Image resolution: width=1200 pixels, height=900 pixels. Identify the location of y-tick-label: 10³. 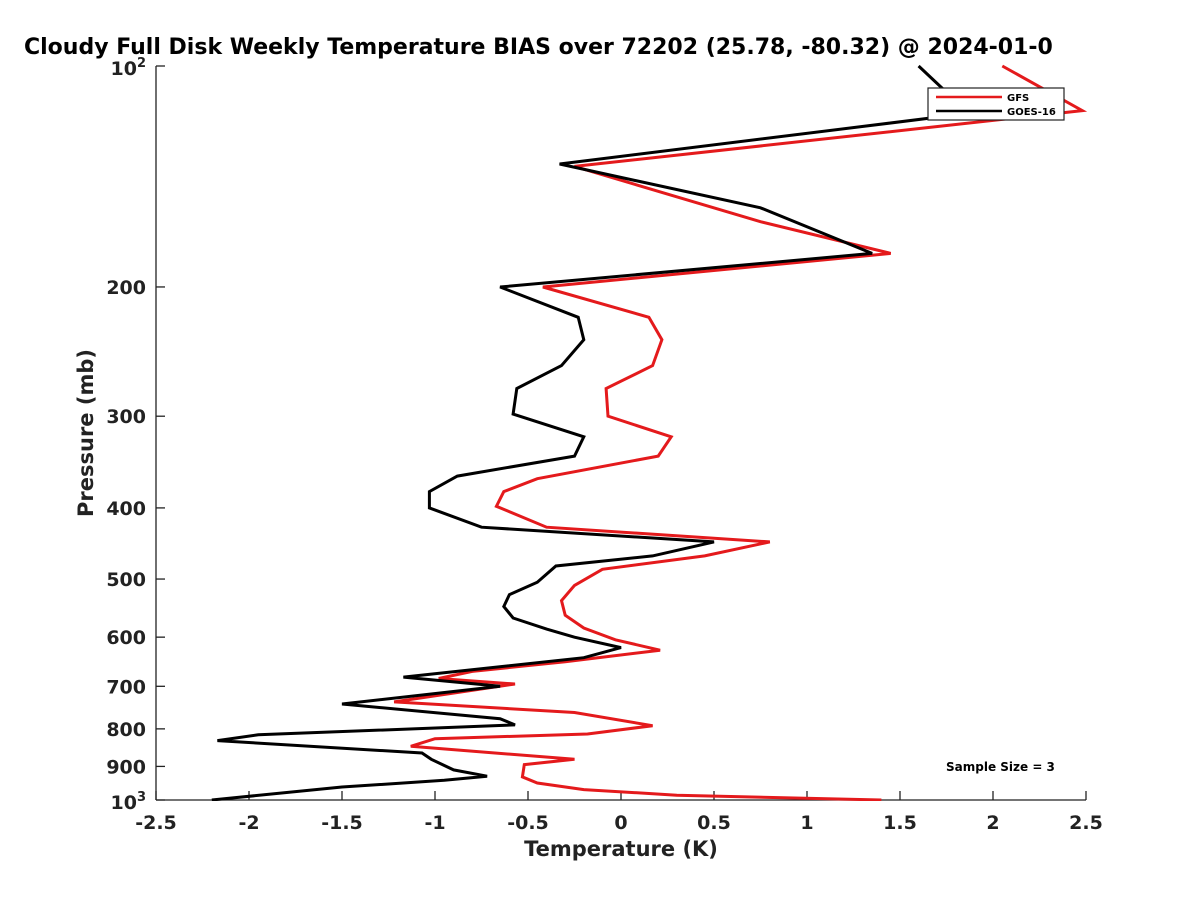
(129, 802).